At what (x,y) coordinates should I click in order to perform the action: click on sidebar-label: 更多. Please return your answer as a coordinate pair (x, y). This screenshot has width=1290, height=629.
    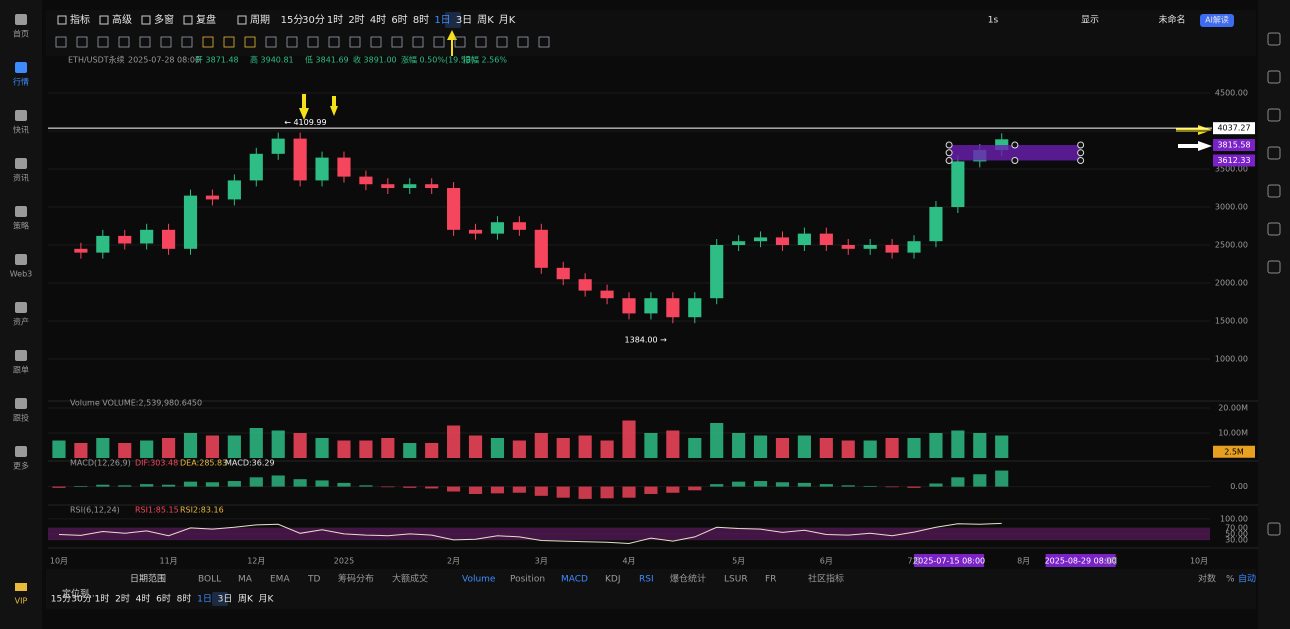
    Looking at the image, I should click on (21, 466).